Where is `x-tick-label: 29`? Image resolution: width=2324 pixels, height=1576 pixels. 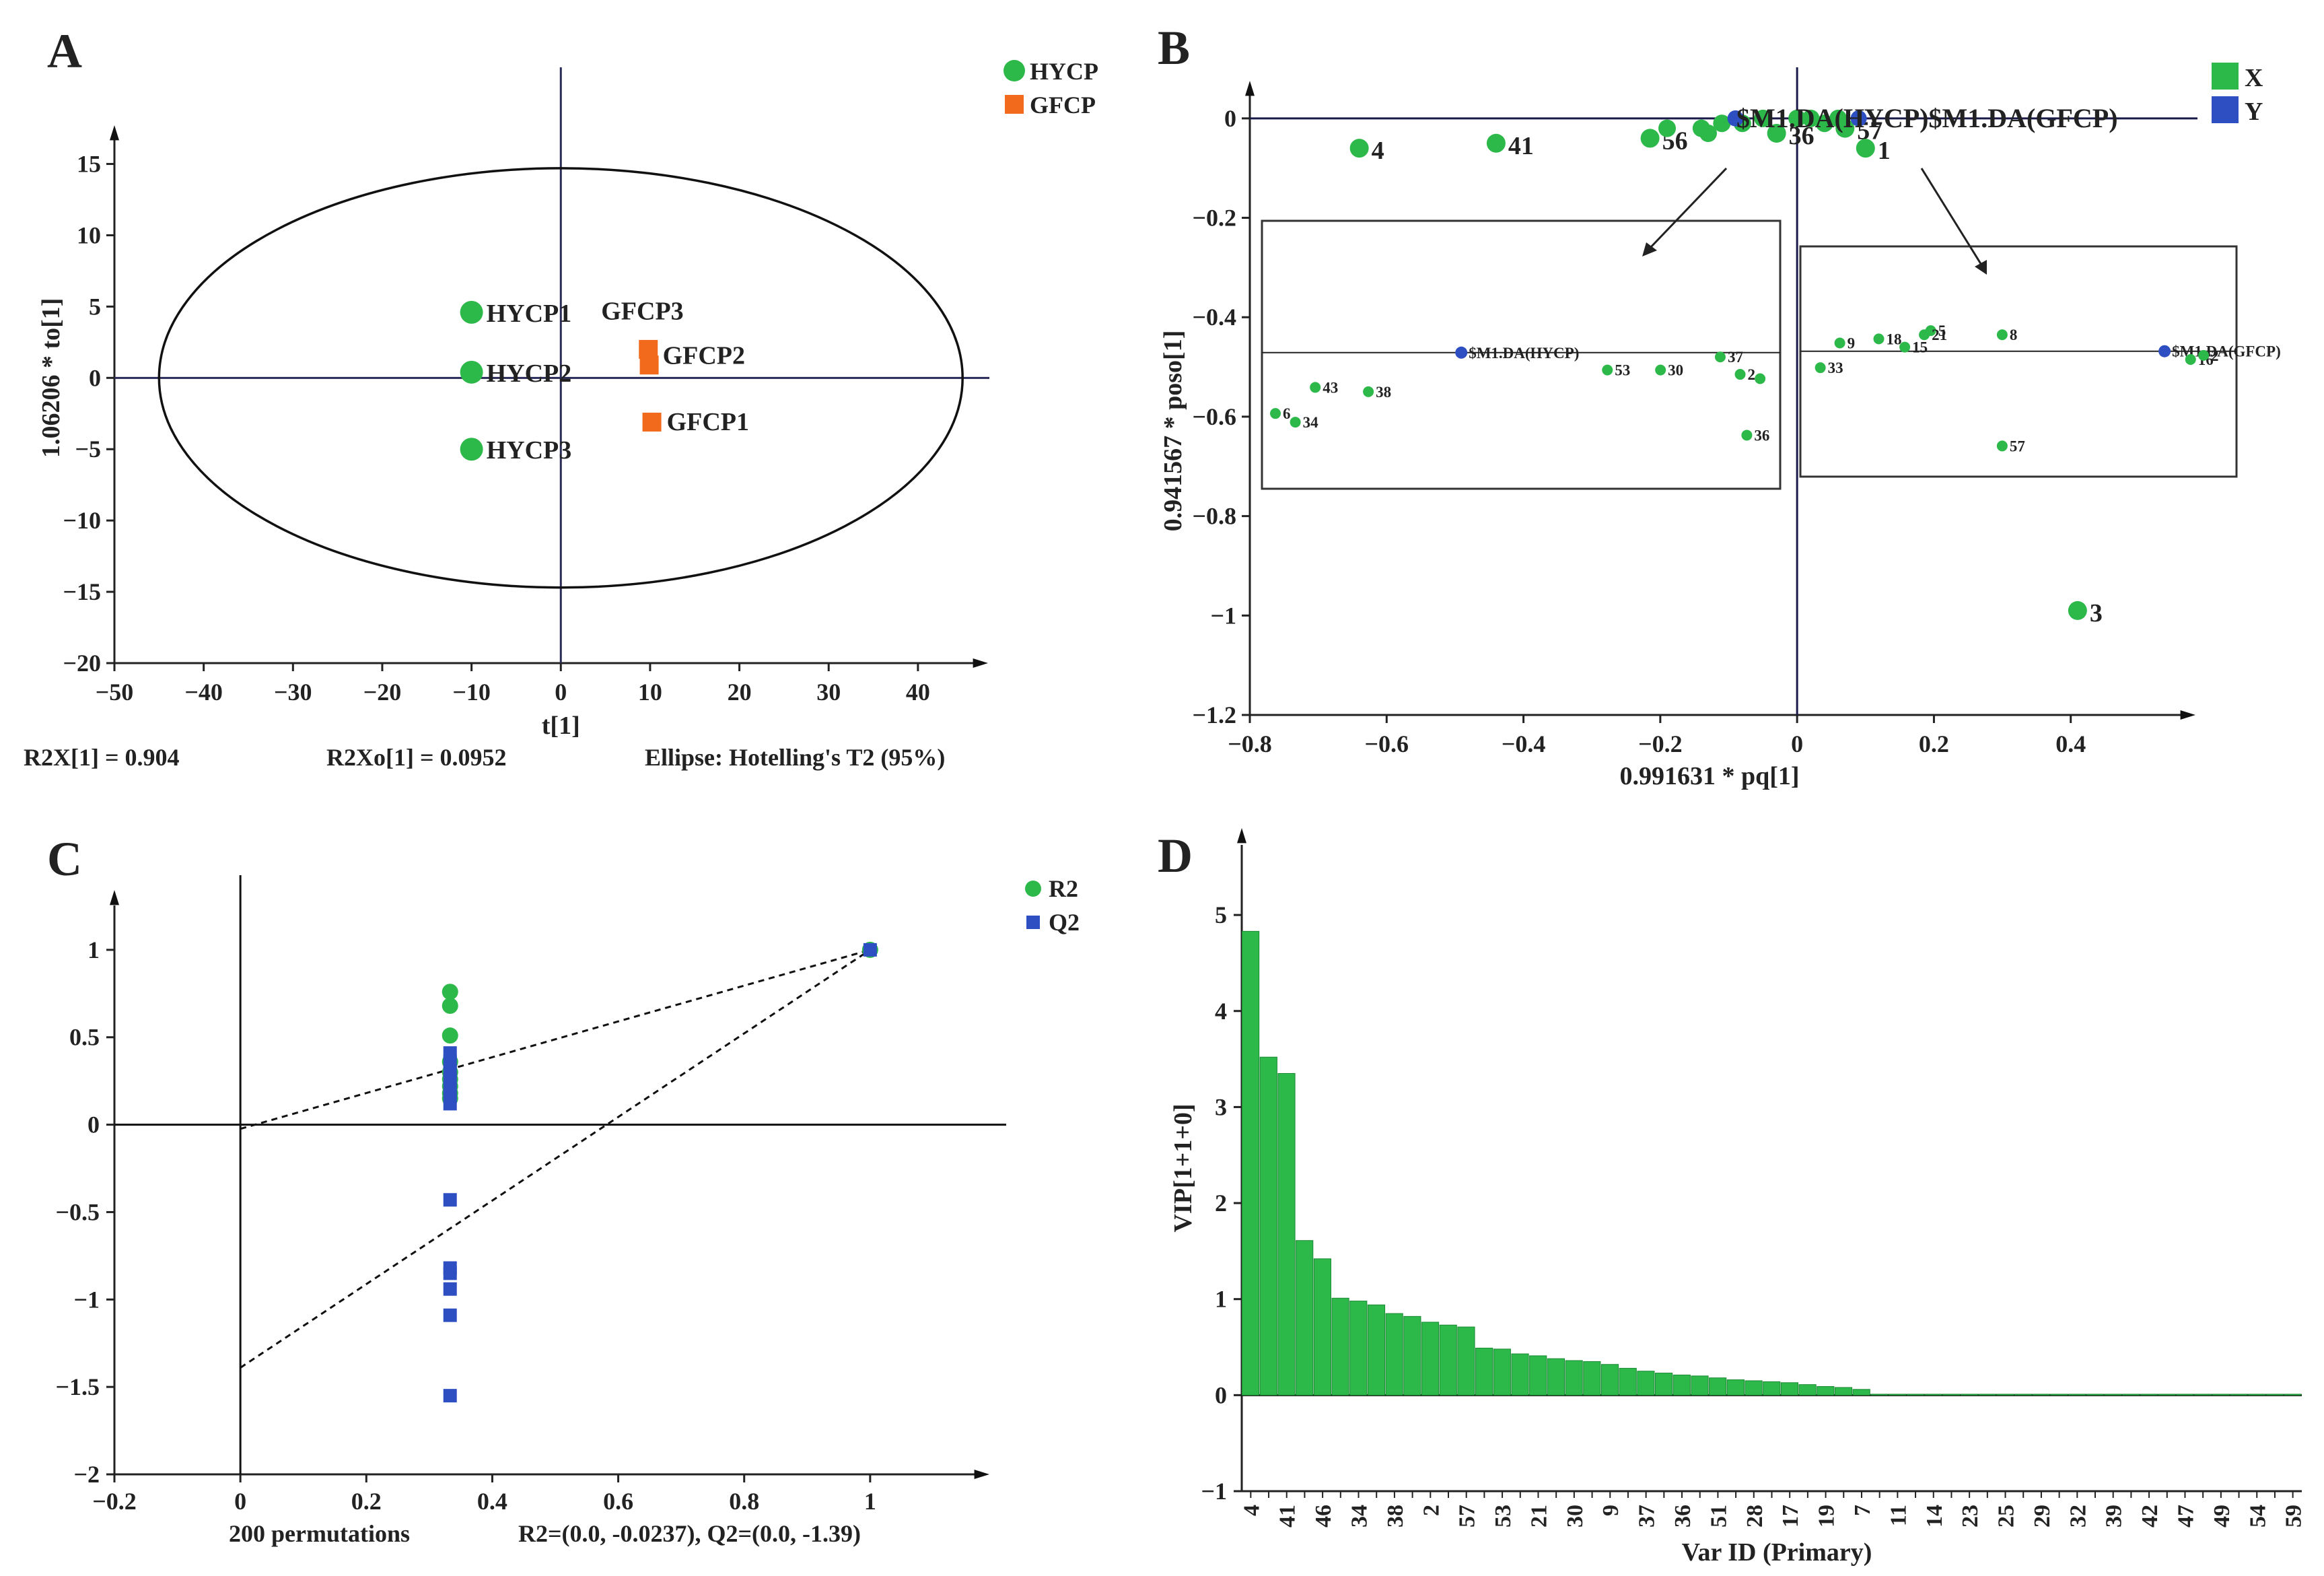
x-tick-label: 29 is located at coordinates (2043, 1516).